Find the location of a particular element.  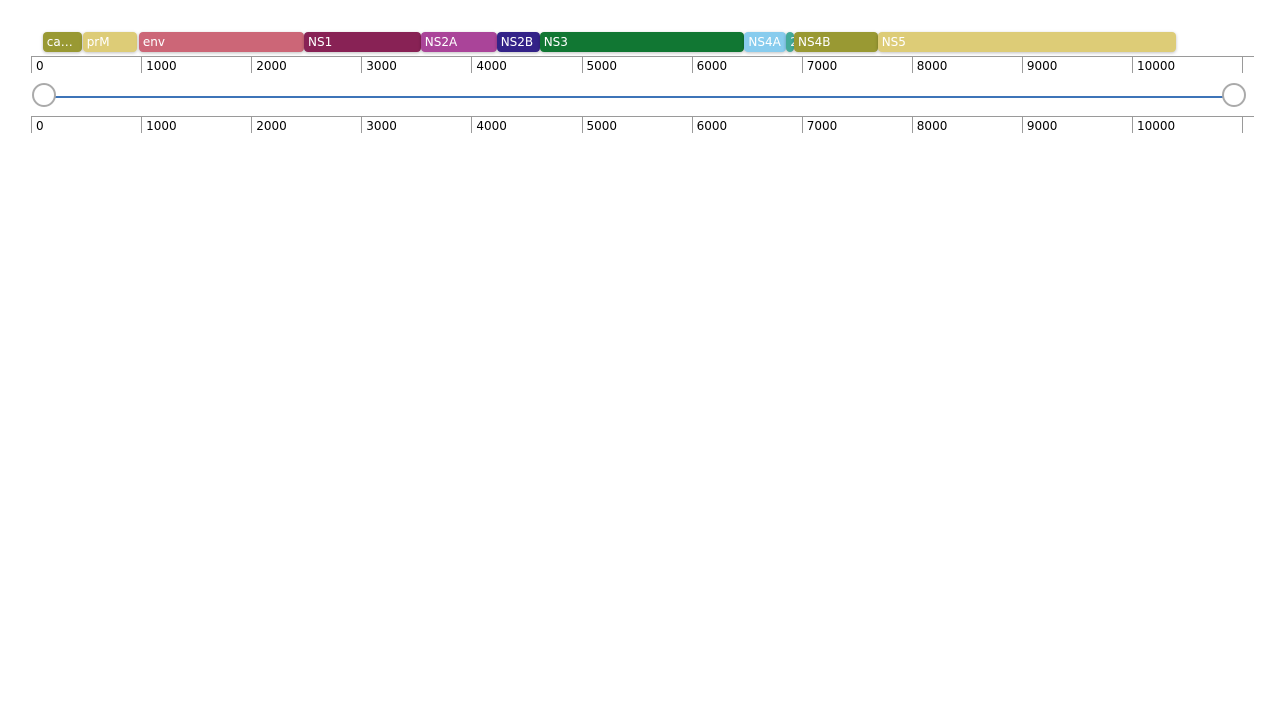

range-end-handle is located at coordinates (1234, 95).